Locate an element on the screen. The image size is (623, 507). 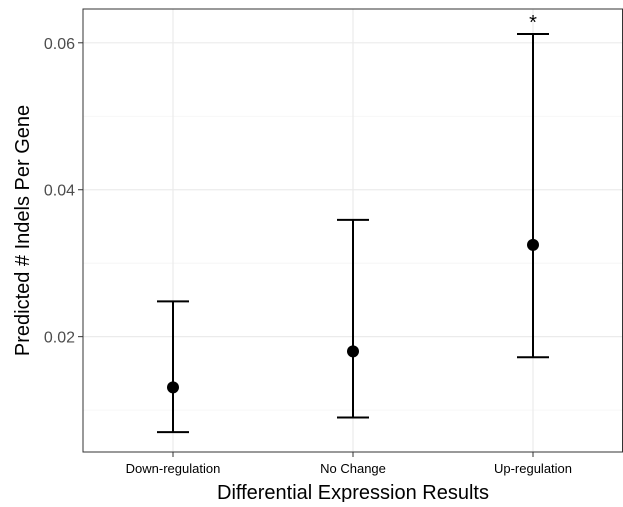
y-axis-title: Predicted # Indels Per Gene is located at coordinates (23, 230).